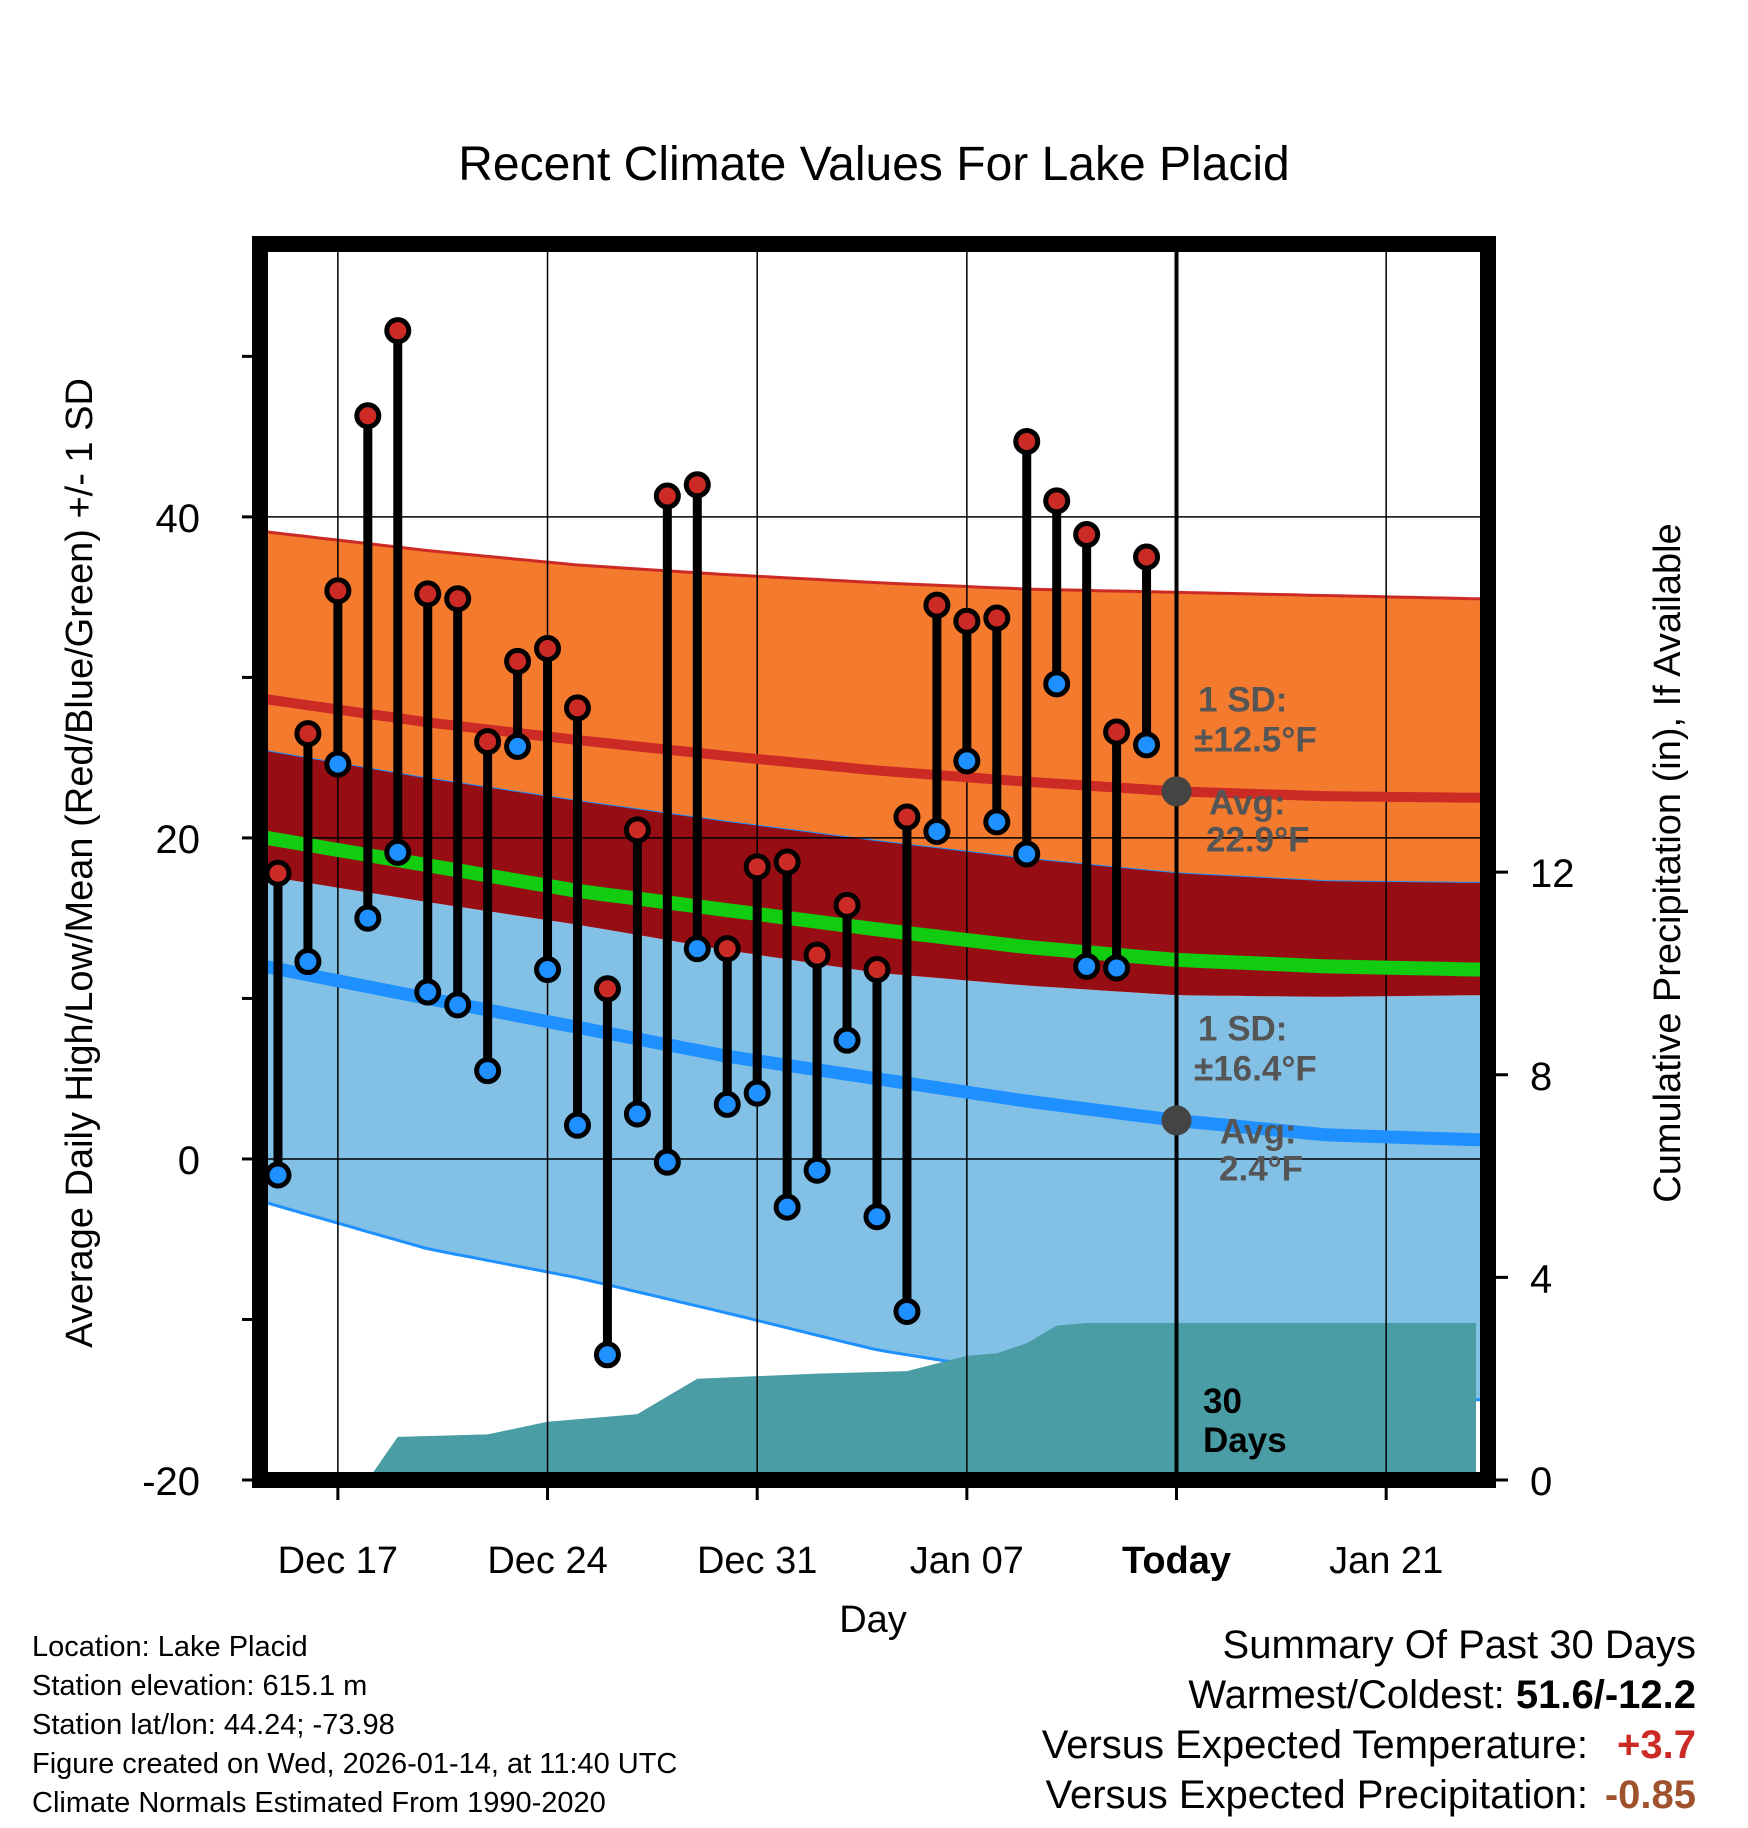 Image resolution: width=1748 pixels, height=1828 pixels. Describe the element at coordinates (1314, 1745) in the screenshot. I see `temperature-departure-label: Versus Expected Temperature:` at that location.